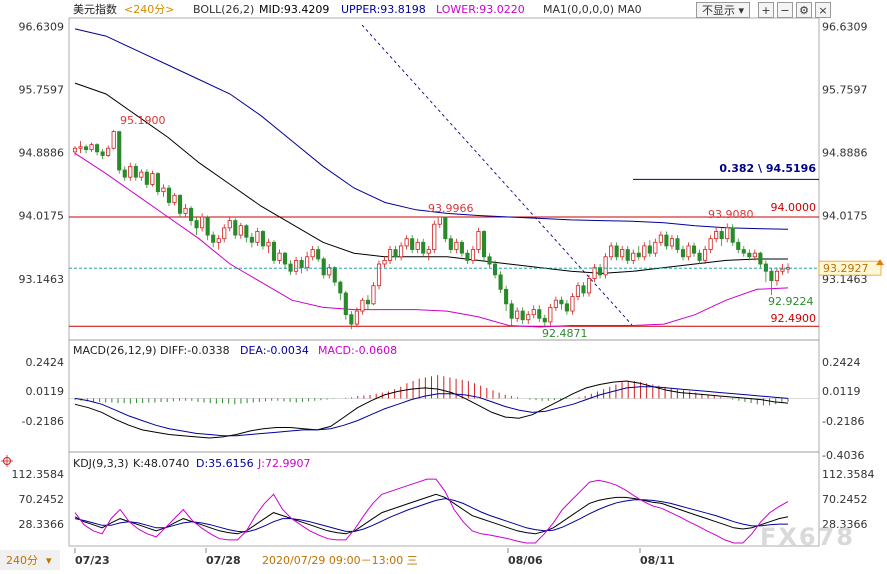  What do you see at coordinates (38, 474) in the screenshot?
I see `kdj-tick-label: 112.3584` at bounding box center [38, 474].